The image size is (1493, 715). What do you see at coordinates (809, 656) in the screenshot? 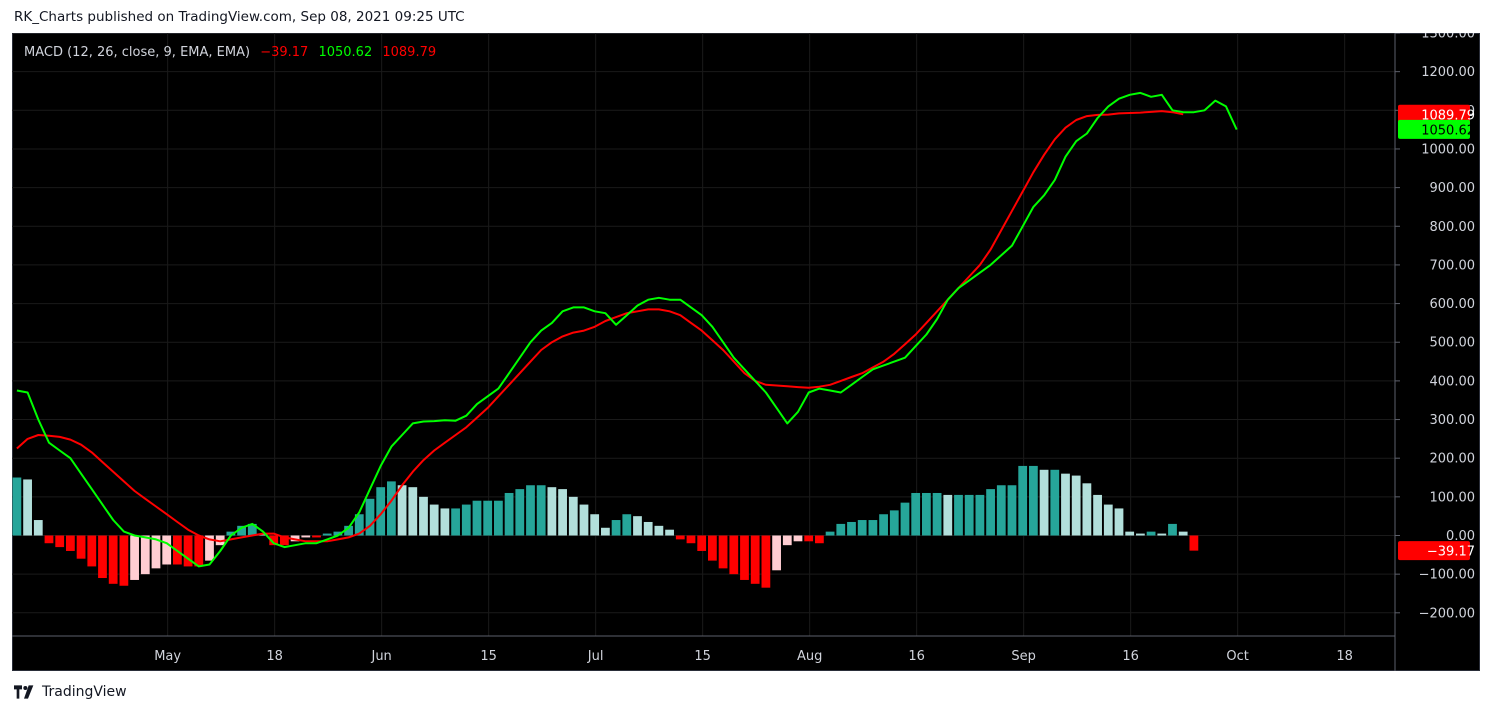
I see `x-tick-label: Aug` at bounding box center [809, 656].